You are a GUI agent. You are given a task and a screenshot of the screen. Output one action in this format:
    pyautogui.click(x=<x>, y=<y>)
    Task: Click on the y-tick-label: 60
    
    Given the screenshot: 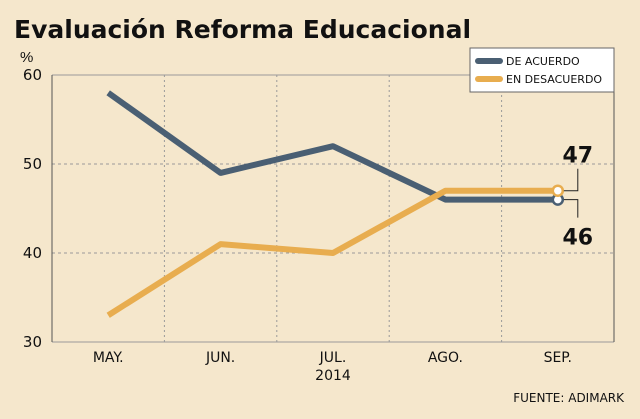 What is the action you would take?
    pyautogui.click(x=32, y=75)
    